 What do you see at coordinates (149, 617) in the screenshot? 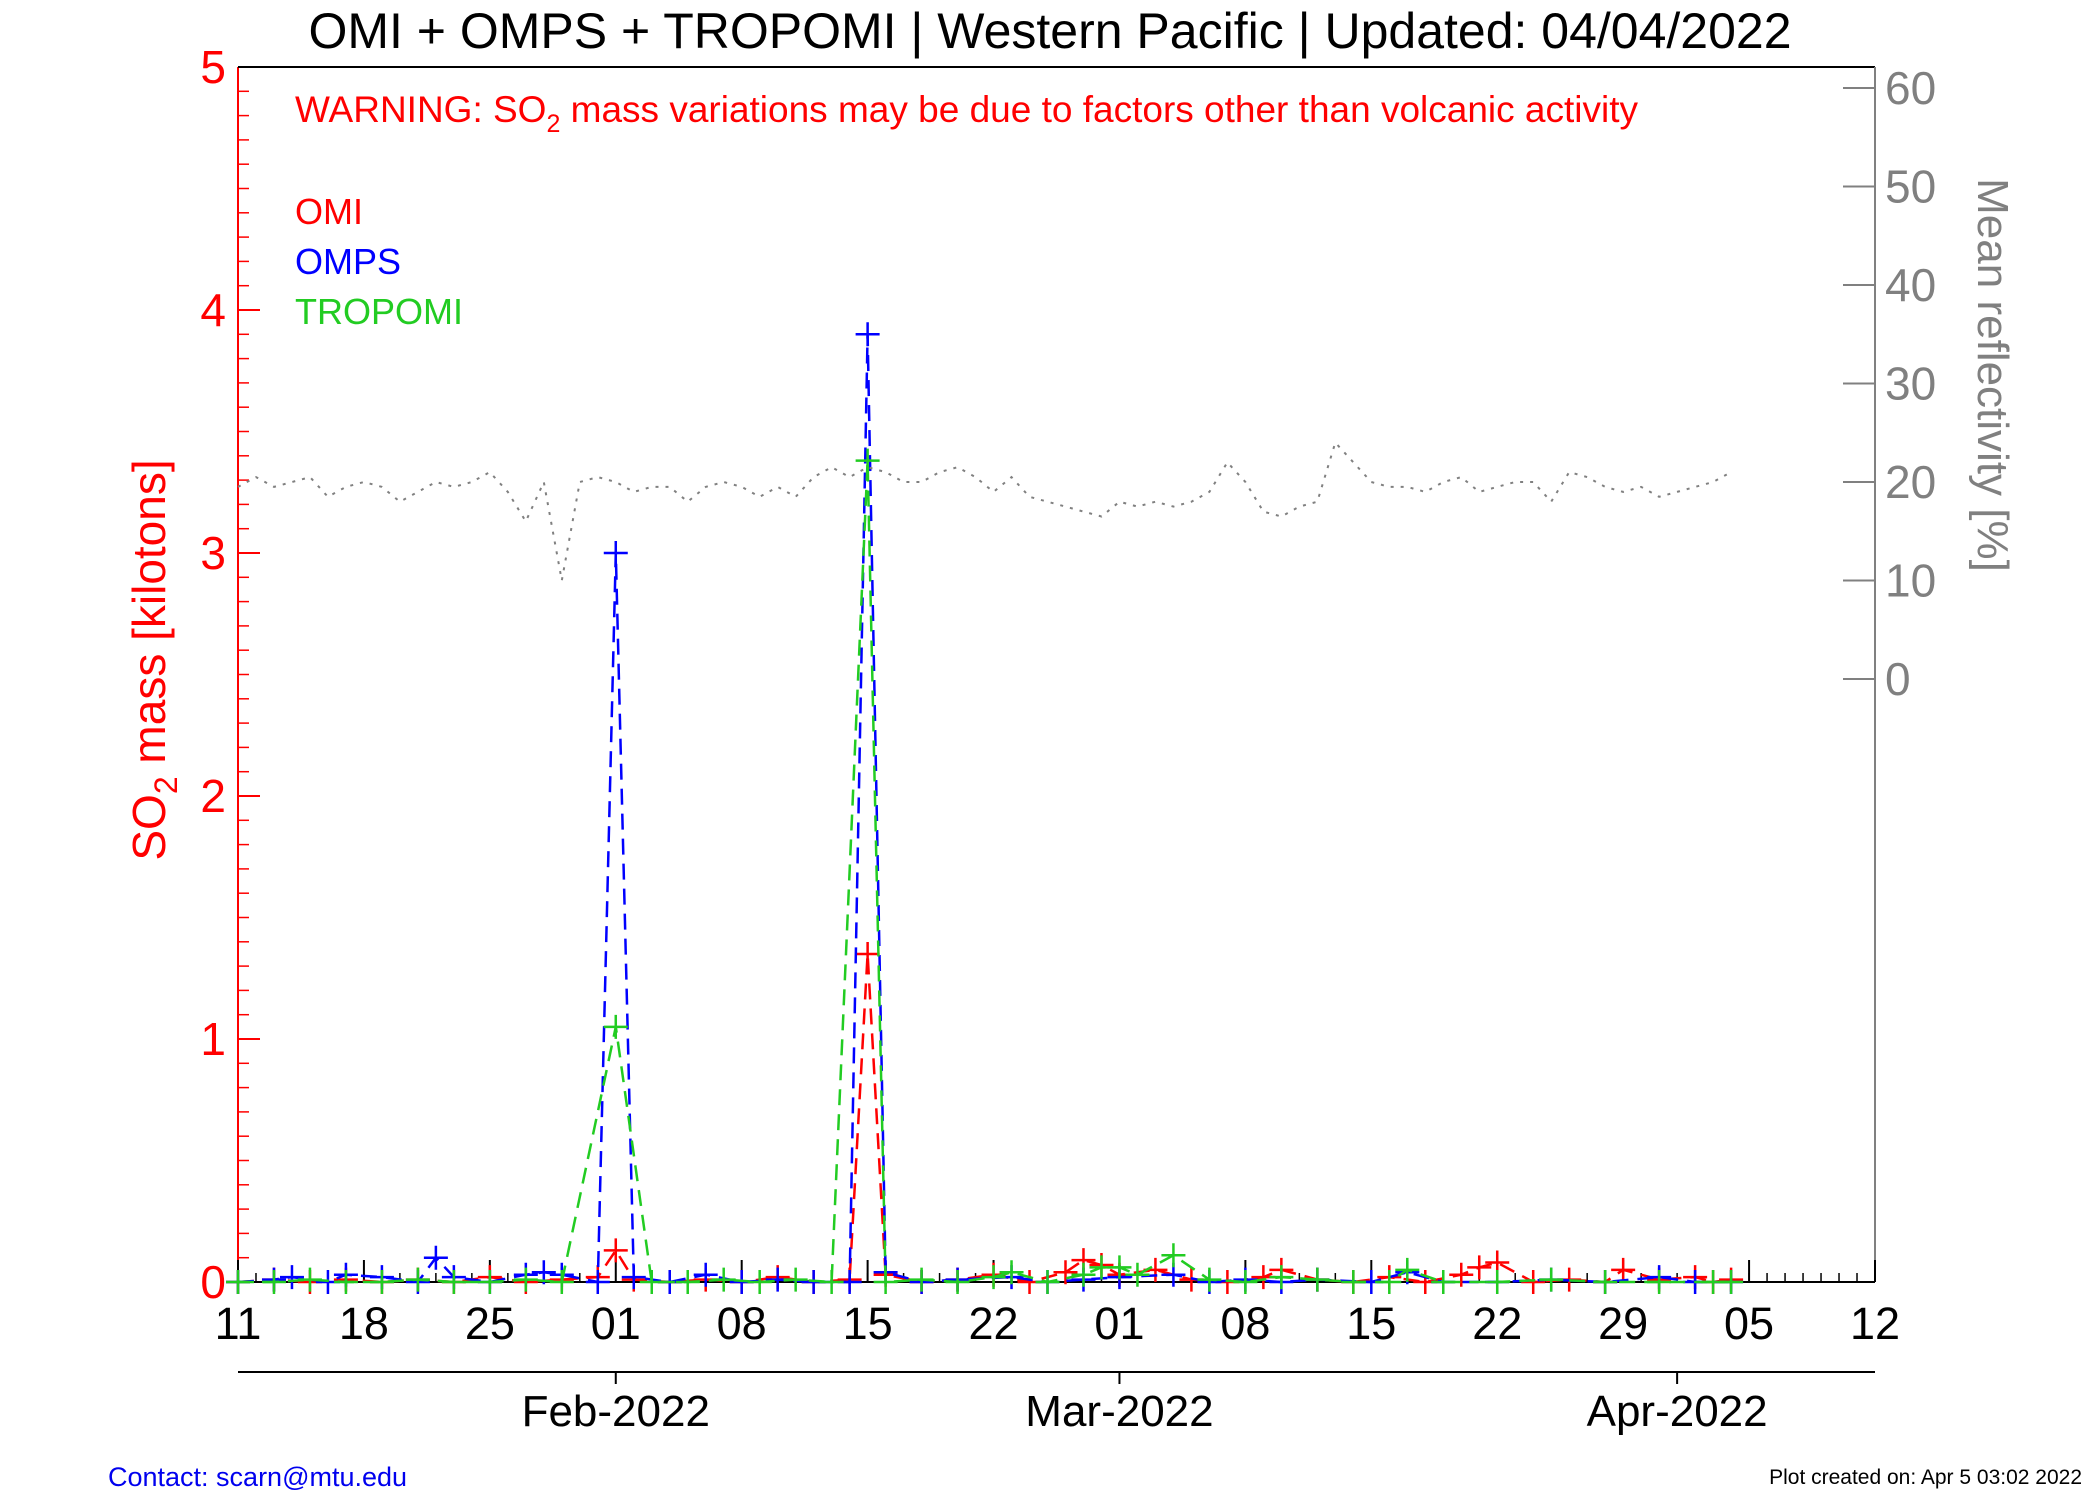
I see `y-axis-left-label-suffix: mass [kilotons]` at bounding box center [149, 617].